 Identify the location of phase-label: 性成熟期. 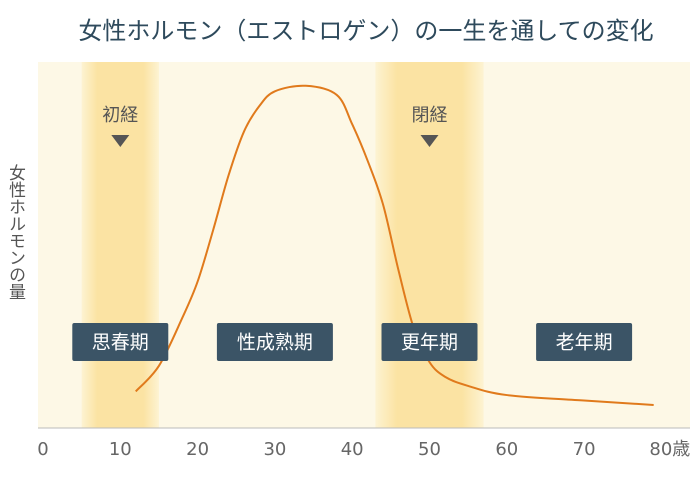
(275, 343).